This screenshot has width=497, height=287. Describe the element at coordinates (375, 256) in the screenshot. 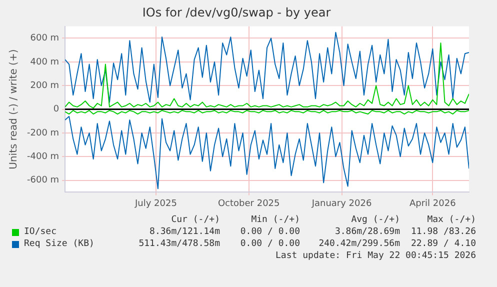

I see `text: Last update: Fri May 22 00:45:15 2026` at that location.